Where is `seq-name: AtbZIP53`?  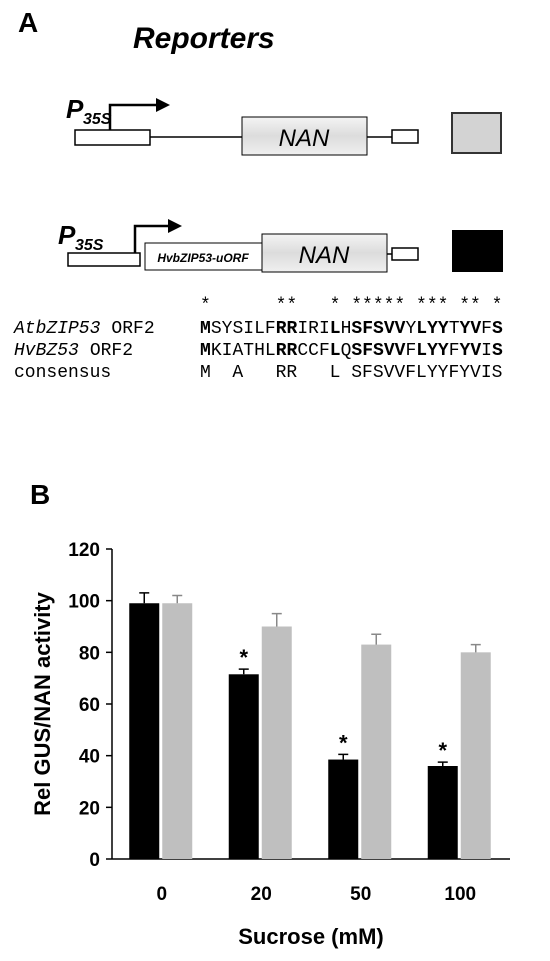 seq-name: AtbZIP53 is located at coordinates (57, 329).